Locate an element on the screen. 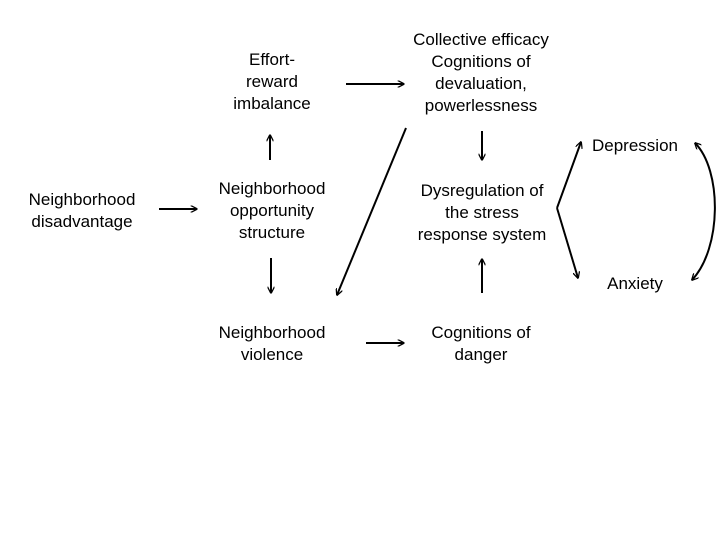 This screenshot has height=540, width=720. node-neighborhood-disadvantage: Neighborhood disadvantage is located at coordinates (82, 210).